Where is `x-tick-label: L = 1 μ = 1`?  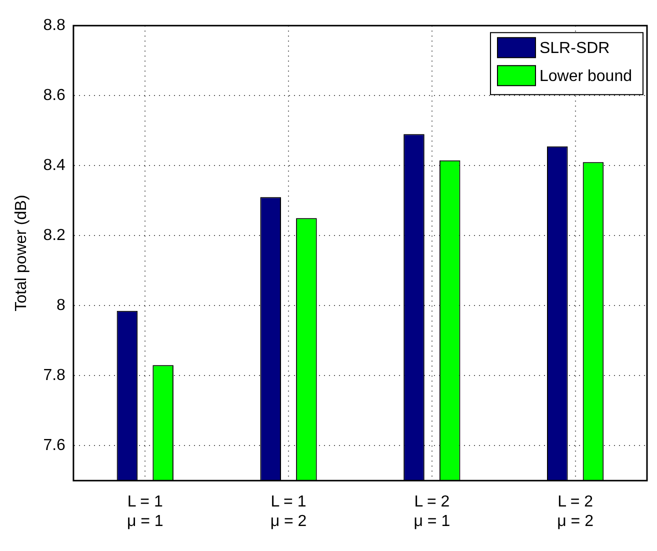 x-tick-label: L = 1 μ = 1 is located at coordinates (145, 512).